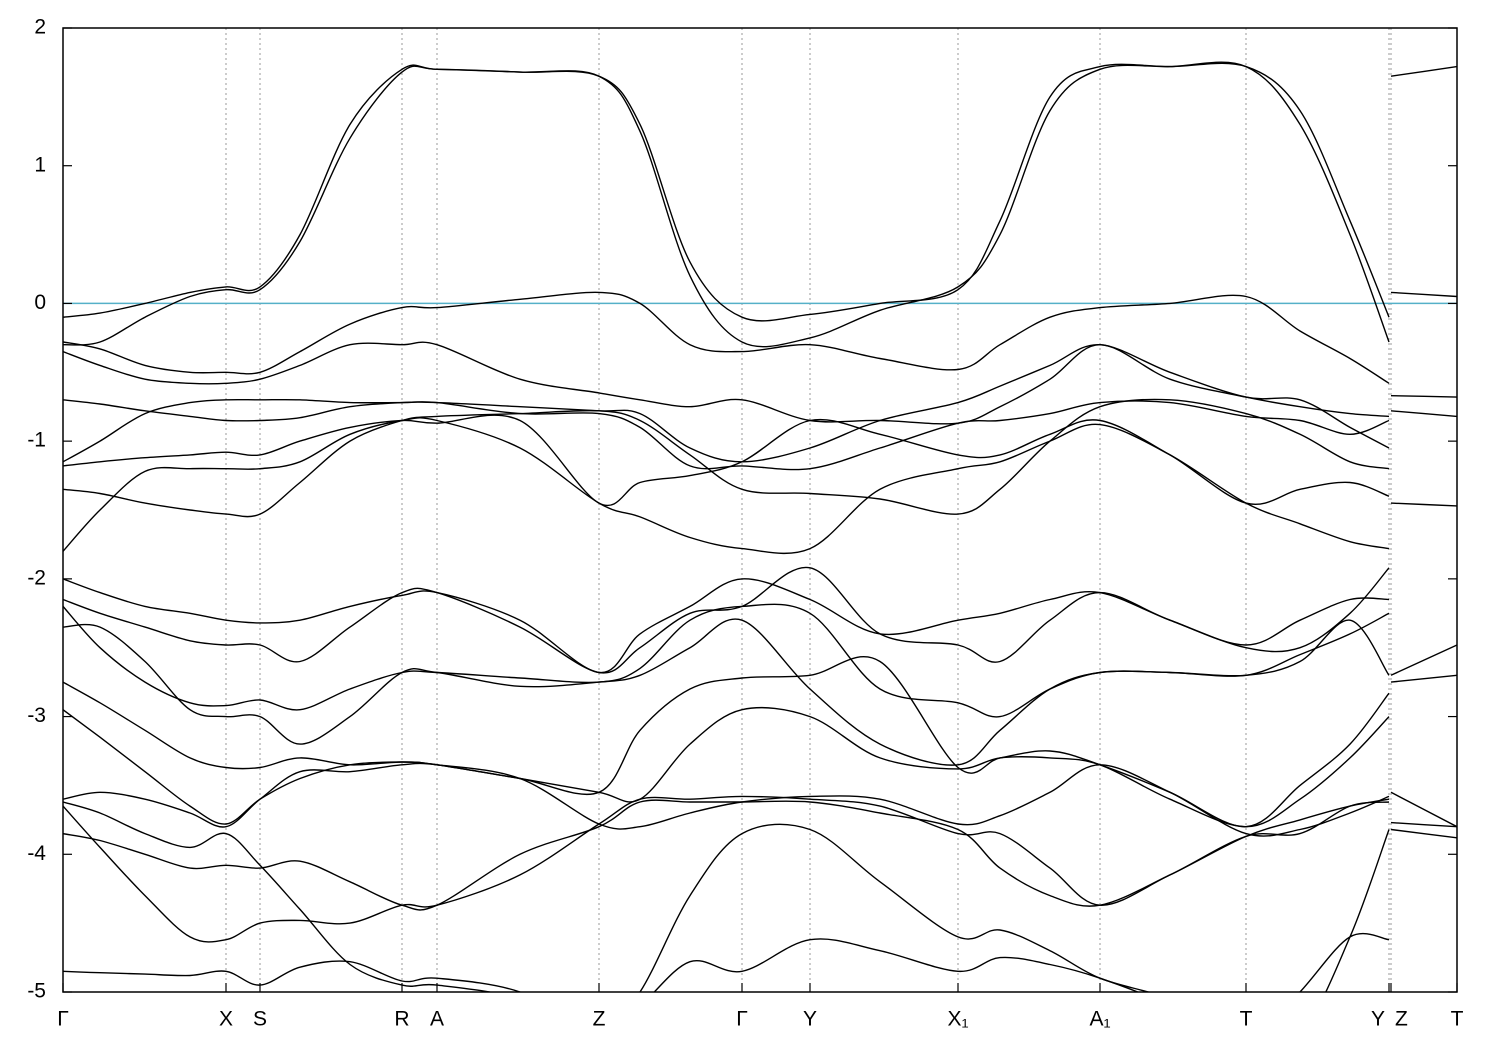  I want to click on y-tick-label: 2, so click(40, 27).